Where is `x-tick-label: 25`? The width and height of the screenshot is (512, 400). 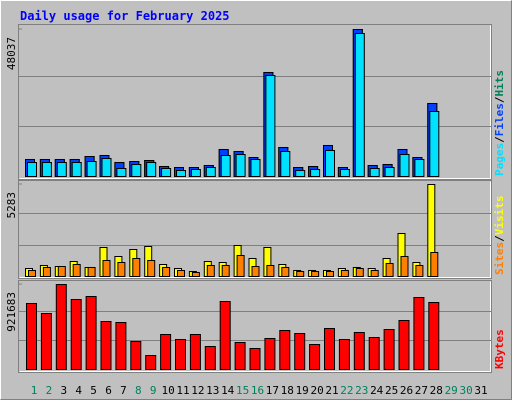
x-tick-label: 25 is located at coordinates (391, 390).